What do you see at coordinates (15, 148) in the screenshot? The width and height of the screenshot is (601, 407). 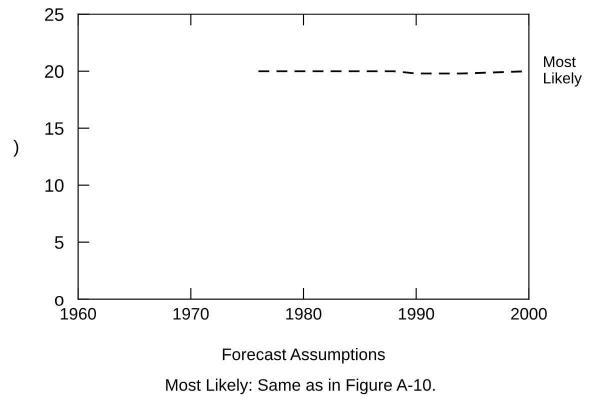 I see `y-axis-title: )` at bounding box center [15, 148].